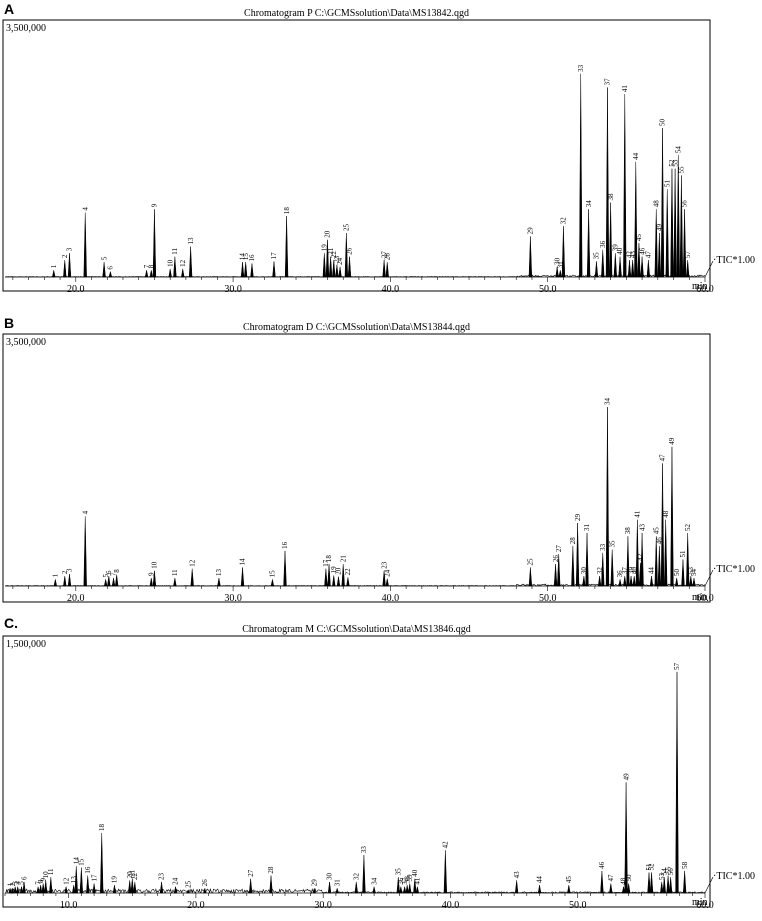  What do you see at coordinates (705, 289) in the screenshot?
I see `x-tick-label: 60.0` at bounding box center [705, 289].